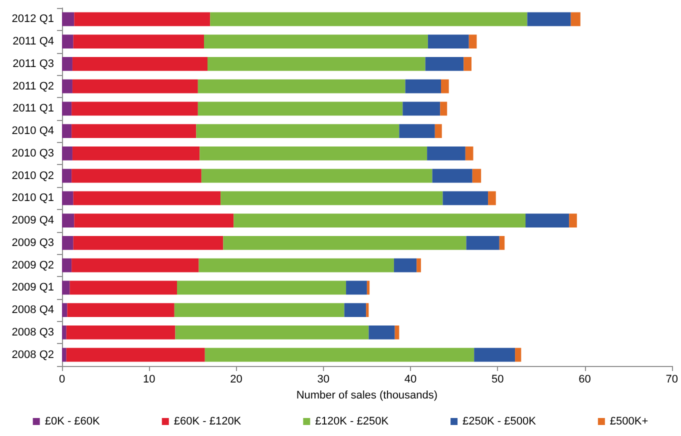 Image resolution: width=681 pixels, height=436 pixels. I want to click on y-tick-label: 2011 Q4, so click(33, 42).